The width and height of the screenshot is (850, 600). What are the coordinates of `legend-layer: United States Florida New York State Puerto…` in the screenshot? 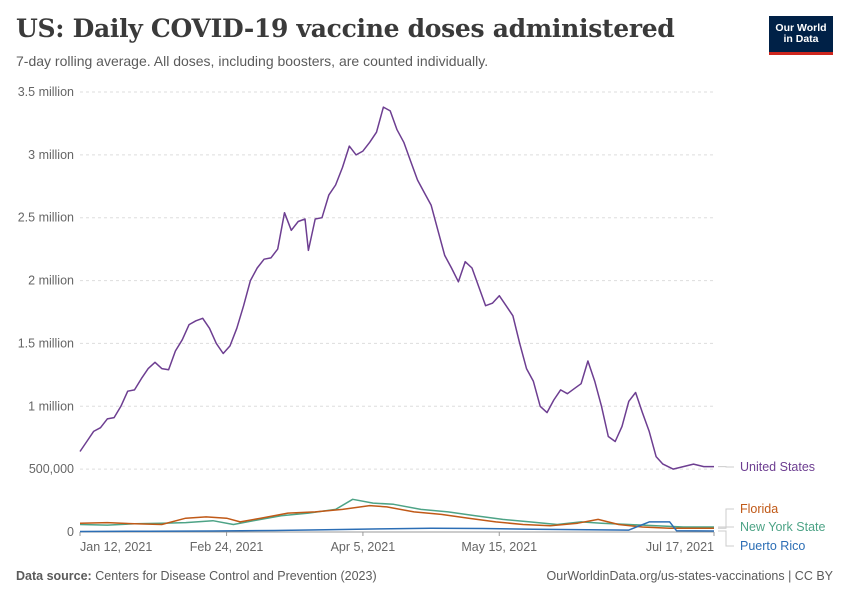 It's located at (772, 506).